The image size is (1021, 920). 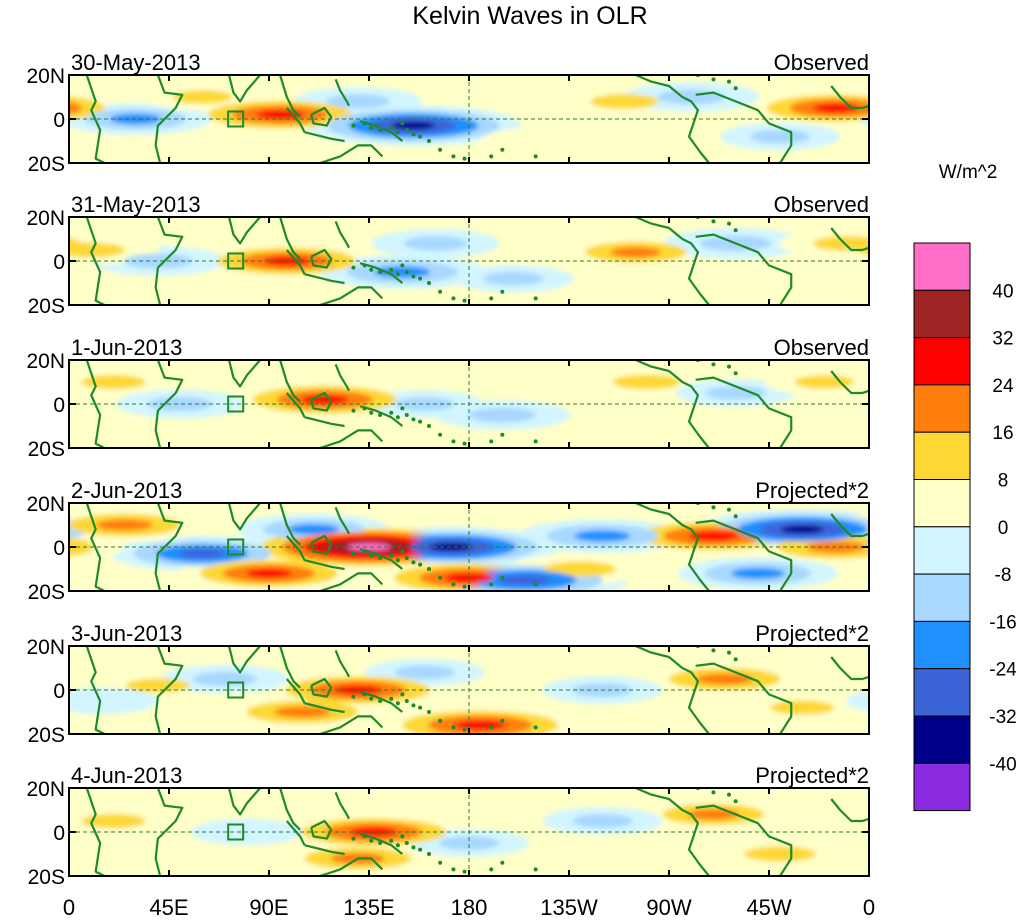 What do you see at coordinates (126, 347) in the screenshot?
I see `panel-date: 1-Jun-2013` at bounding box center [126, 347].